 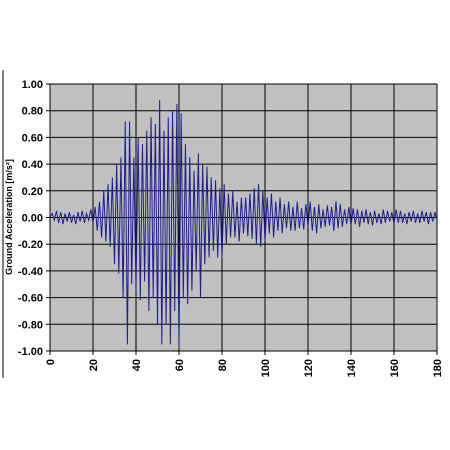 I want to click on y-tick-label: 1.00, so click(x=32, y=85).